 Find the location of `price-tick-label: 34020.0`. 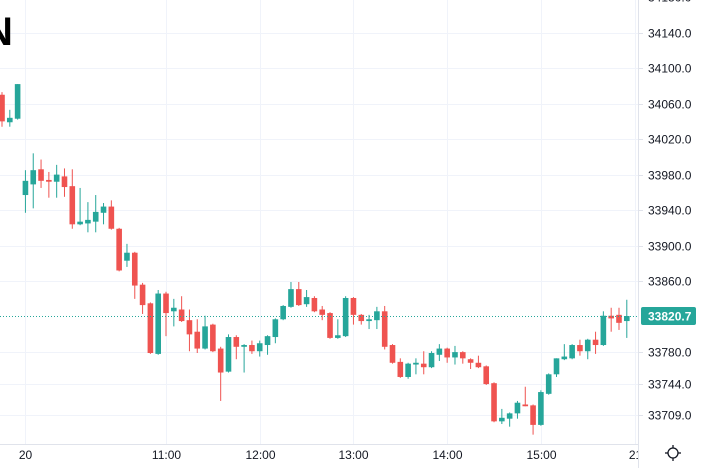

price-tick-label: 34020.0 is located at coordinates (670, 140).